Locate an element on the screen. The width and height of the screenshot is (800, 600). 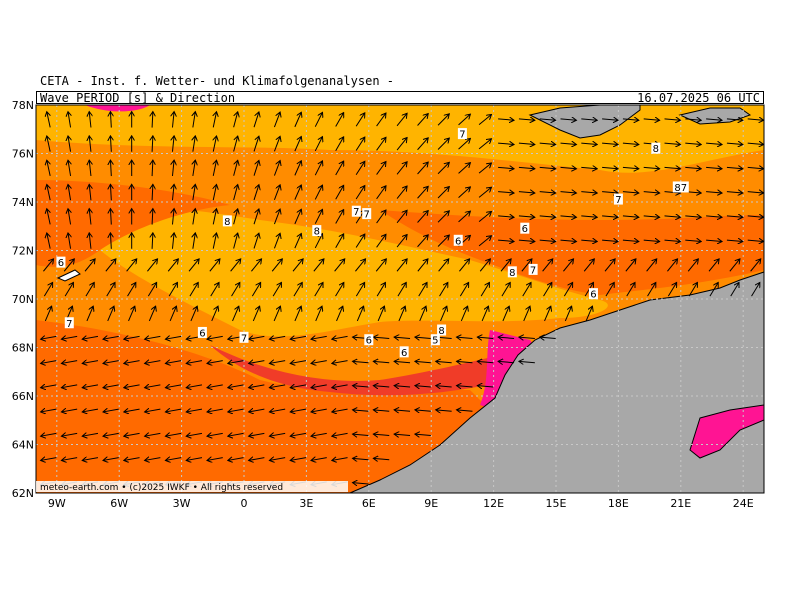
lat-tick-label: 74N is located at coordinates (23, 202).